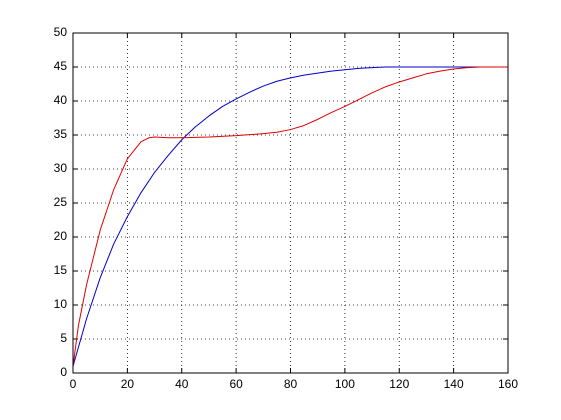 The width and height of the screenshot is (561, 420). I want to click on x-tick-label: 0, so click(73, 384).